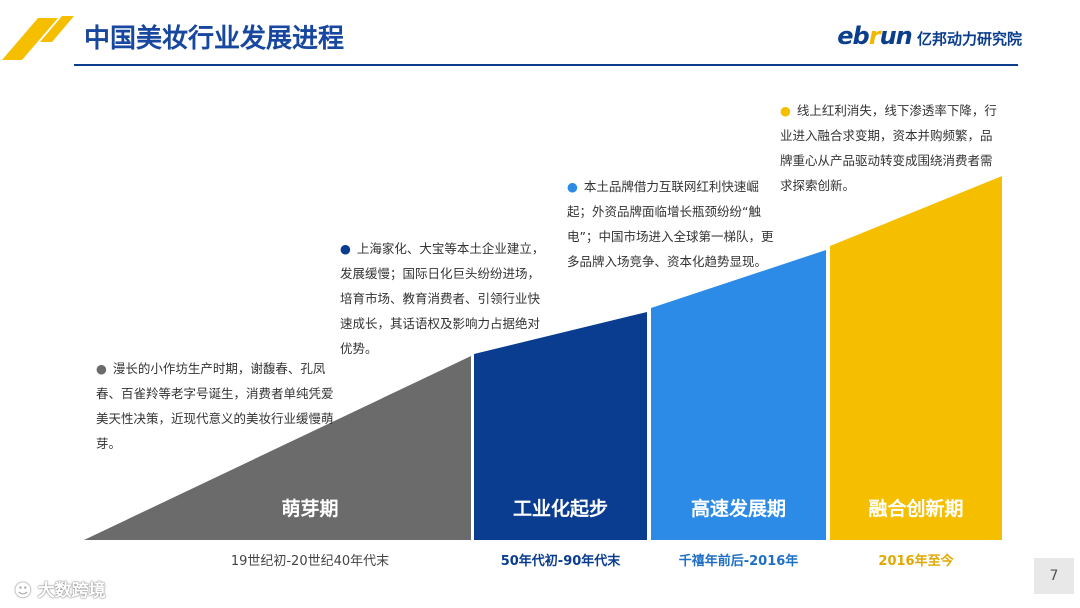  Describe the element at coordinates (310, 561) in the screenshot. I see `stage-era-sprout: 19世纪初-20世纪40年代末` at that location.